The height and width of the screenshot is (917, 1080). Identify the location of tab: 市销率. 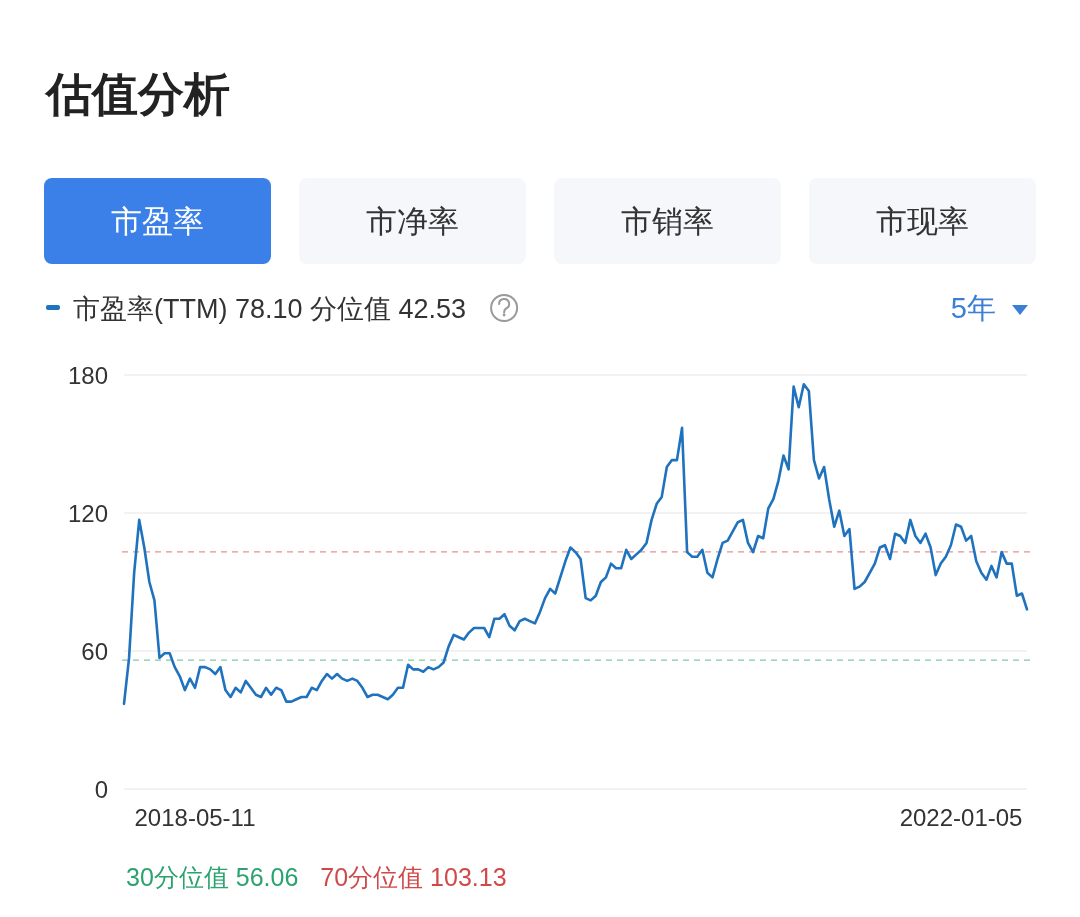
(667, 221).